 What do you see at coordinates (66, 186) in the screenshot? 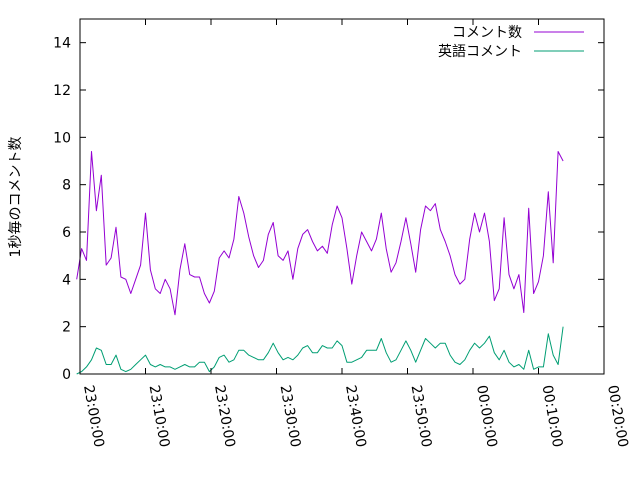
I see `y-tick-label: 8` at bounding box center [66, 186].